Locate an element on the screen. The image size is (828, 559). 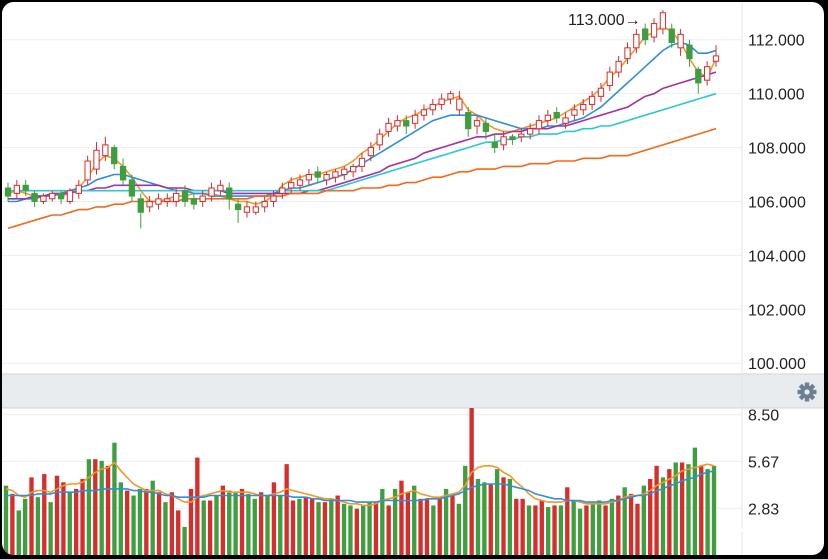
gear-hole is located at coordinates (807, 392).